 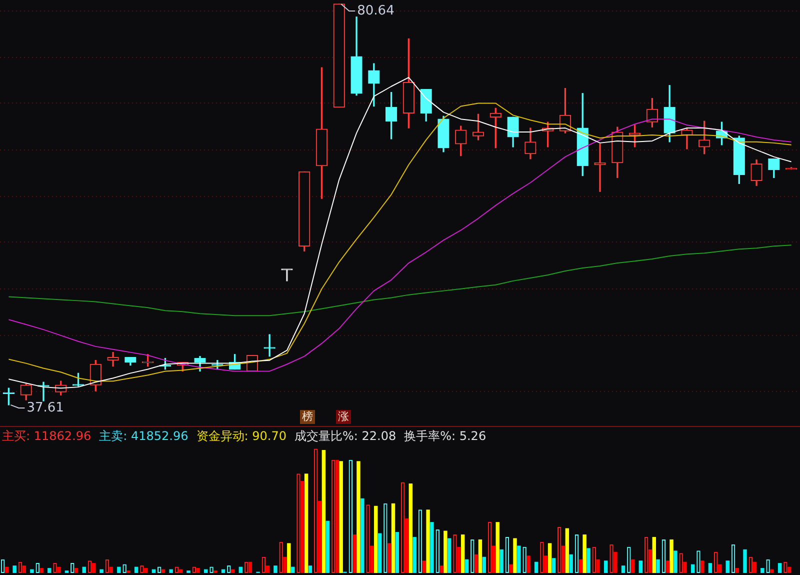 I want to click on text: 榜, so click(x=307, y=417).